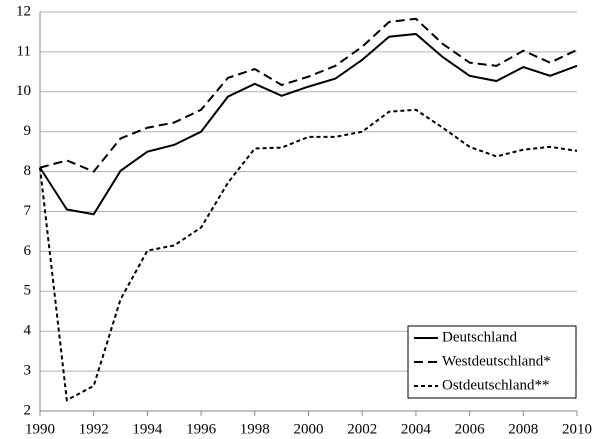 This screenshot has height=439, width=594. What do you see at coordinates (255, 429) in the screenshot?
I see `x-tick-label: 1998` at bounding box center [255, 429].